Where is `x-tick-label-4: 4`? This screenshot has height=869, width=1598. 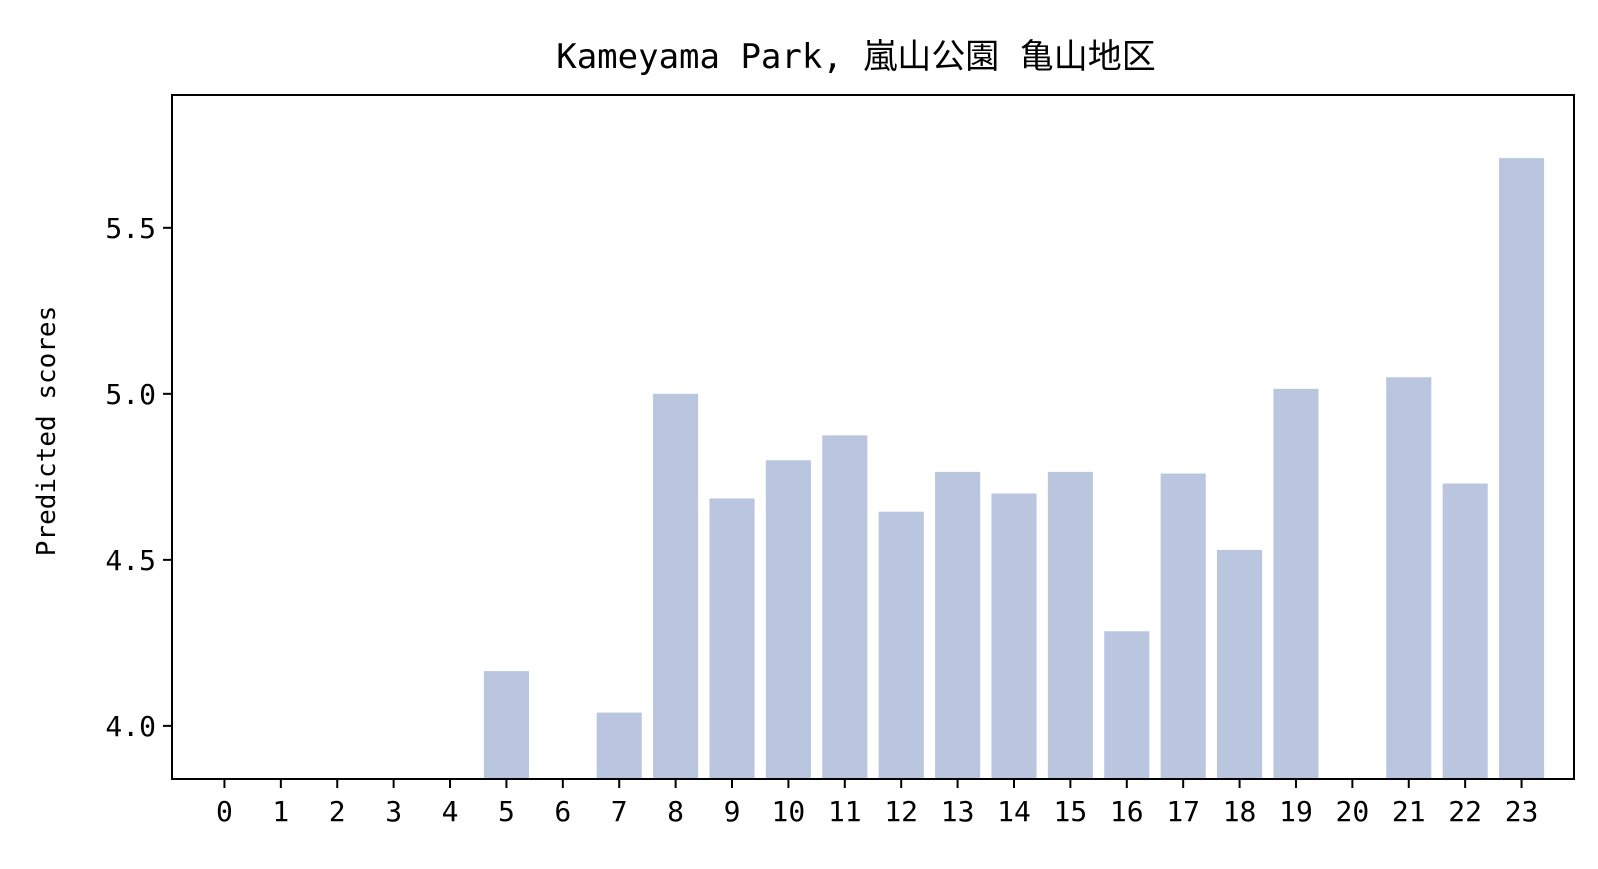
x-tick-label-4: 4 is located at coordinates (450, 811).